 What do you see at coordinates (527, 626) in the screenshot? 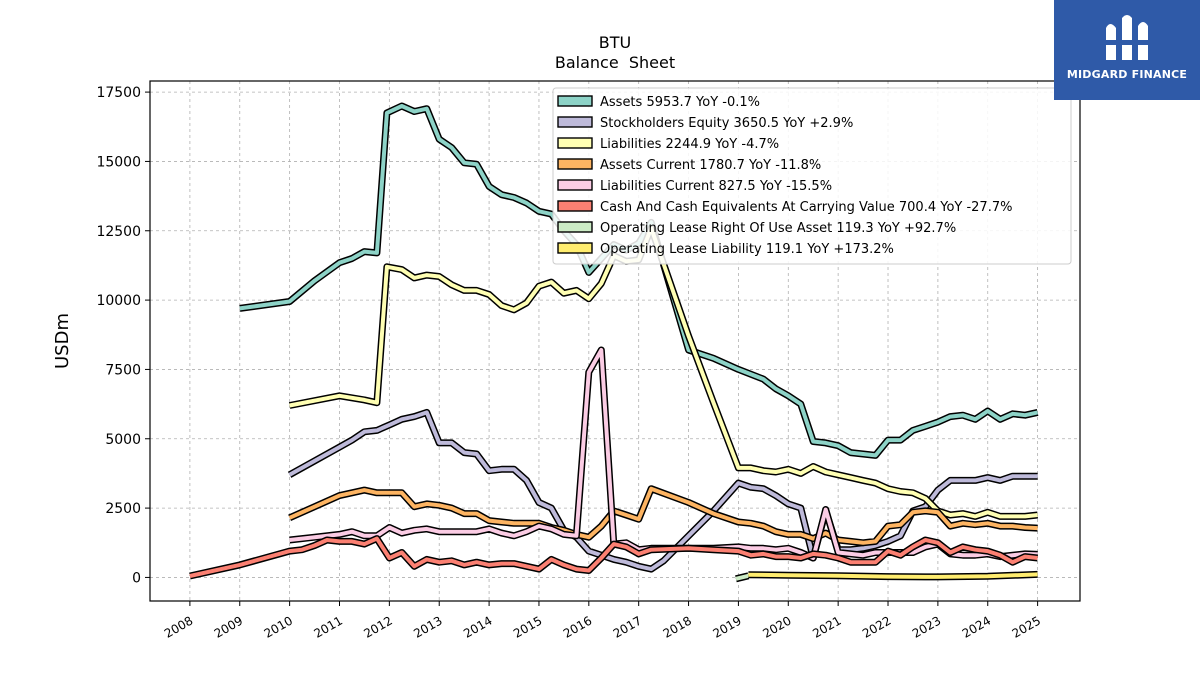
I see `x-tick-label: 2015` at bounding box center [527, 626].